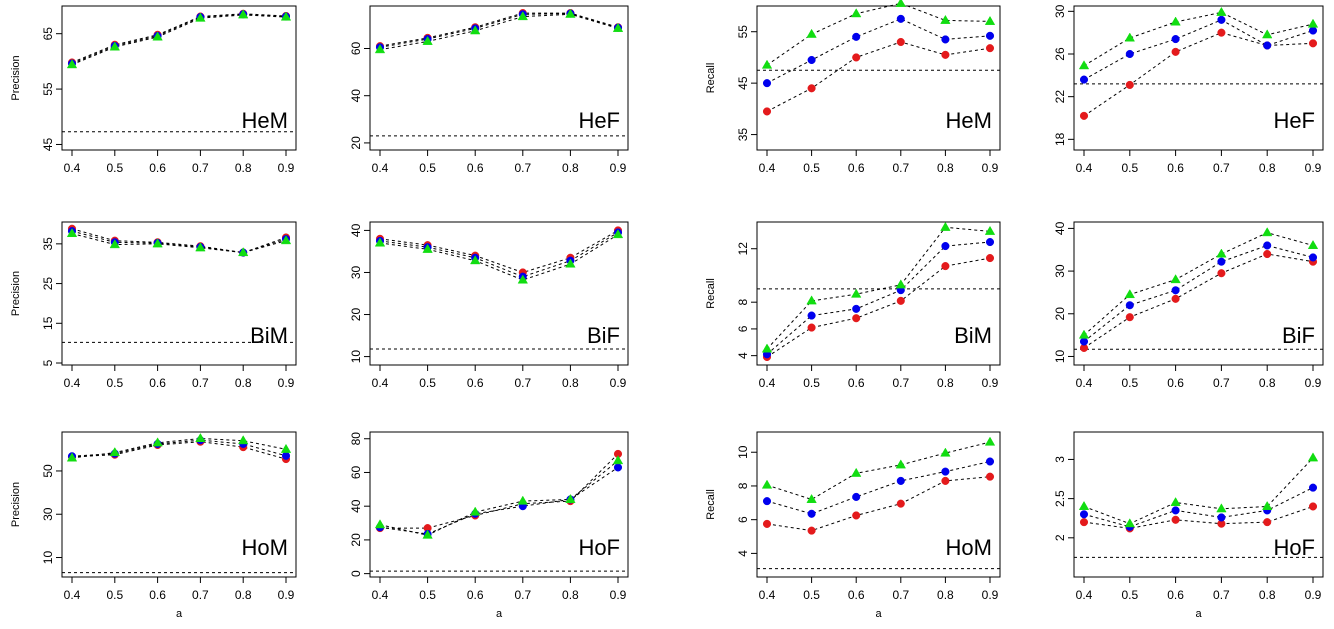 This screenshot has width=1334, height=629. Describe the element at coordinates (153, 90) in the screenshot. I see `panel-p-hem: 45 55 65 0.4 0.5 0.6 0.7 0.8 0.9 Precision HeM` at that location.